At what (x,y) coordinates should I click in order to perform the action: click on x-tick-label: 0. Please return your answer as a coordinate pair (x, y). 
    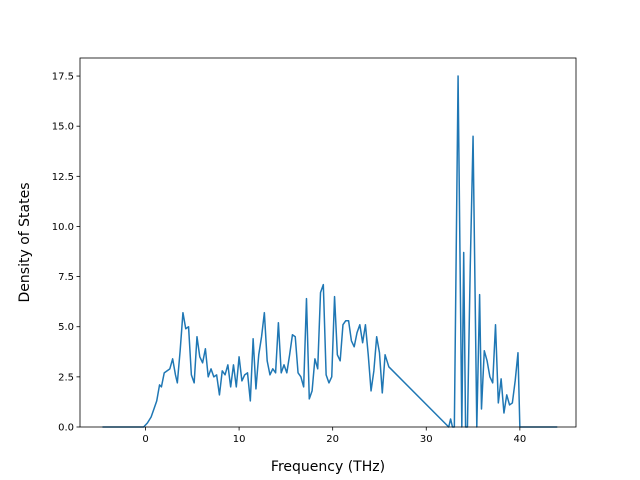
    Looking at the image, I should click on (145, 439).